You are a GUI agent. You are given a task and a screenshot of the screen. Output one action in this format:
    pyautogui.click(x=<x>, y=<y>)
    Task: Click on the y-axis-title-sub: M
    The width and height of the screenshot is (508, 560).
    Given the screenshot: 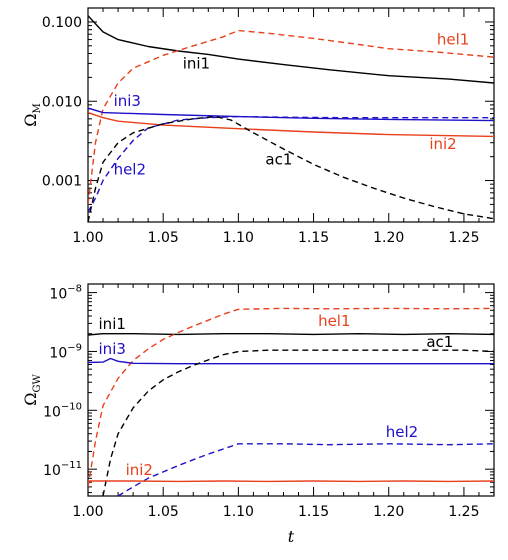 What is the action you would take?
    pyautogui.click(x=37, y=108)
    